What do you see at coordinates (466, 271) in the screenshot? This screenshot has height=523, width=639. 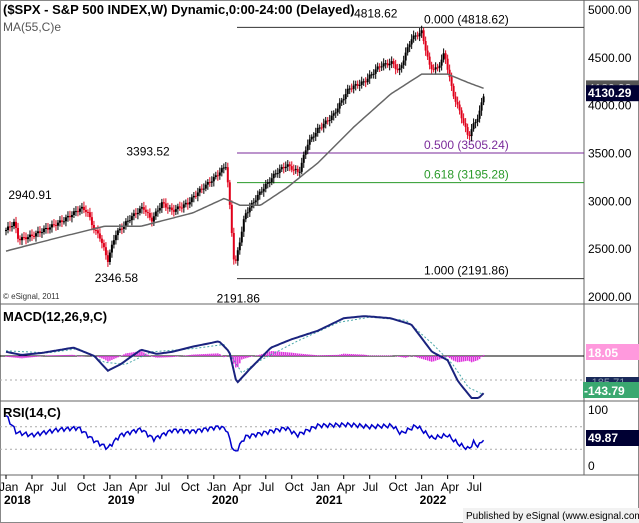 I see `fib-label: 1.000 (2191.86)` at bounding box center [466, 271].